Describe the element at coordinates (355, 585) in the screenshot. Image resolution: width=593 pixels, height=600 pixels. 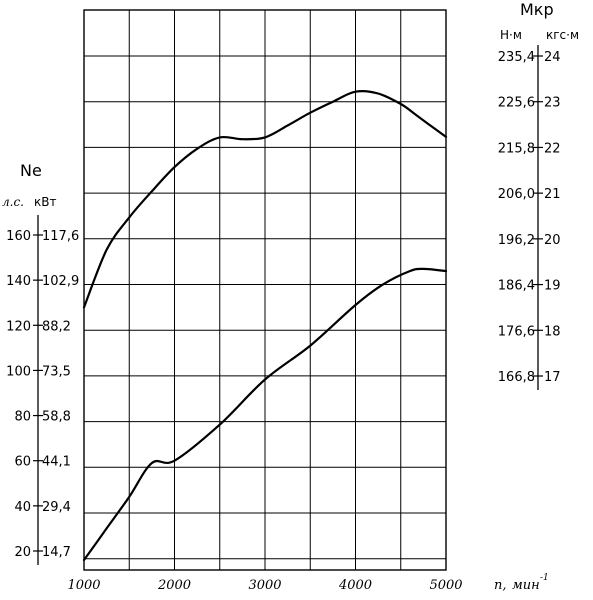
I see `x-tick-label: 4000` at that location.